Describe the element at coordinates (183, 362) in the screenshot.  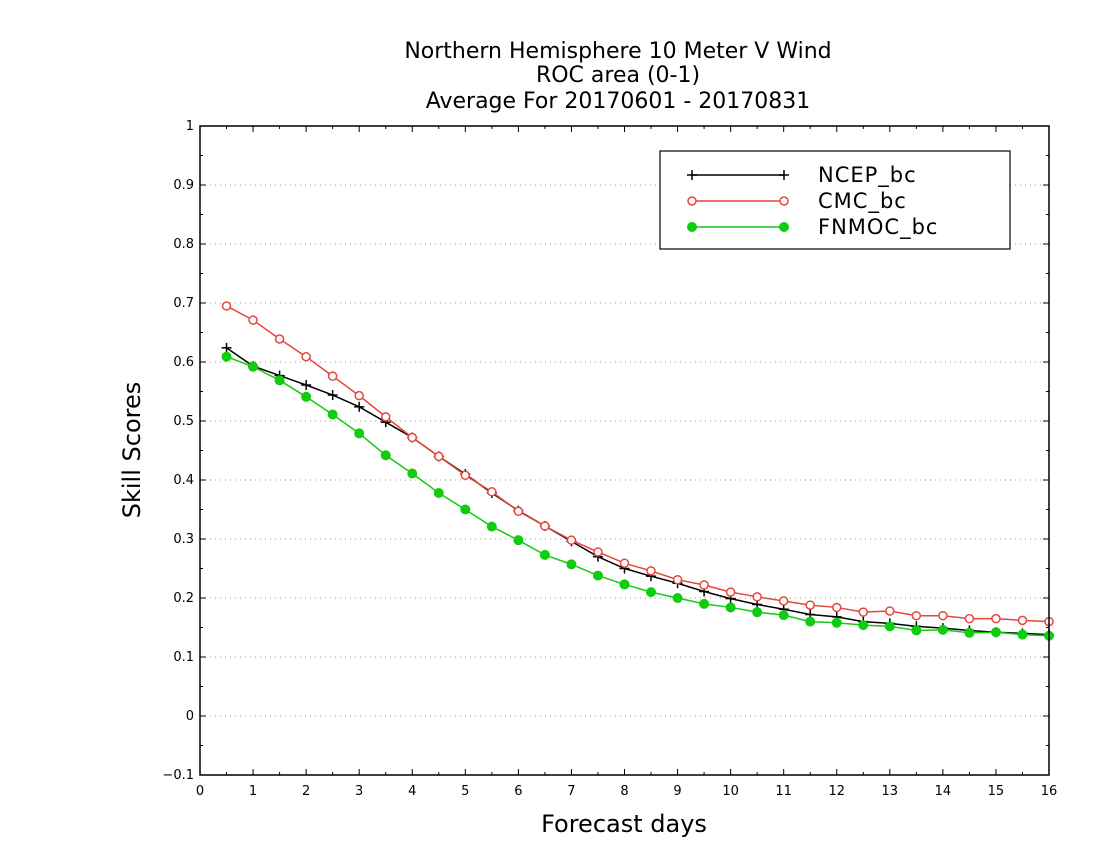
I see `y-tick-label: 0.6` at that location.